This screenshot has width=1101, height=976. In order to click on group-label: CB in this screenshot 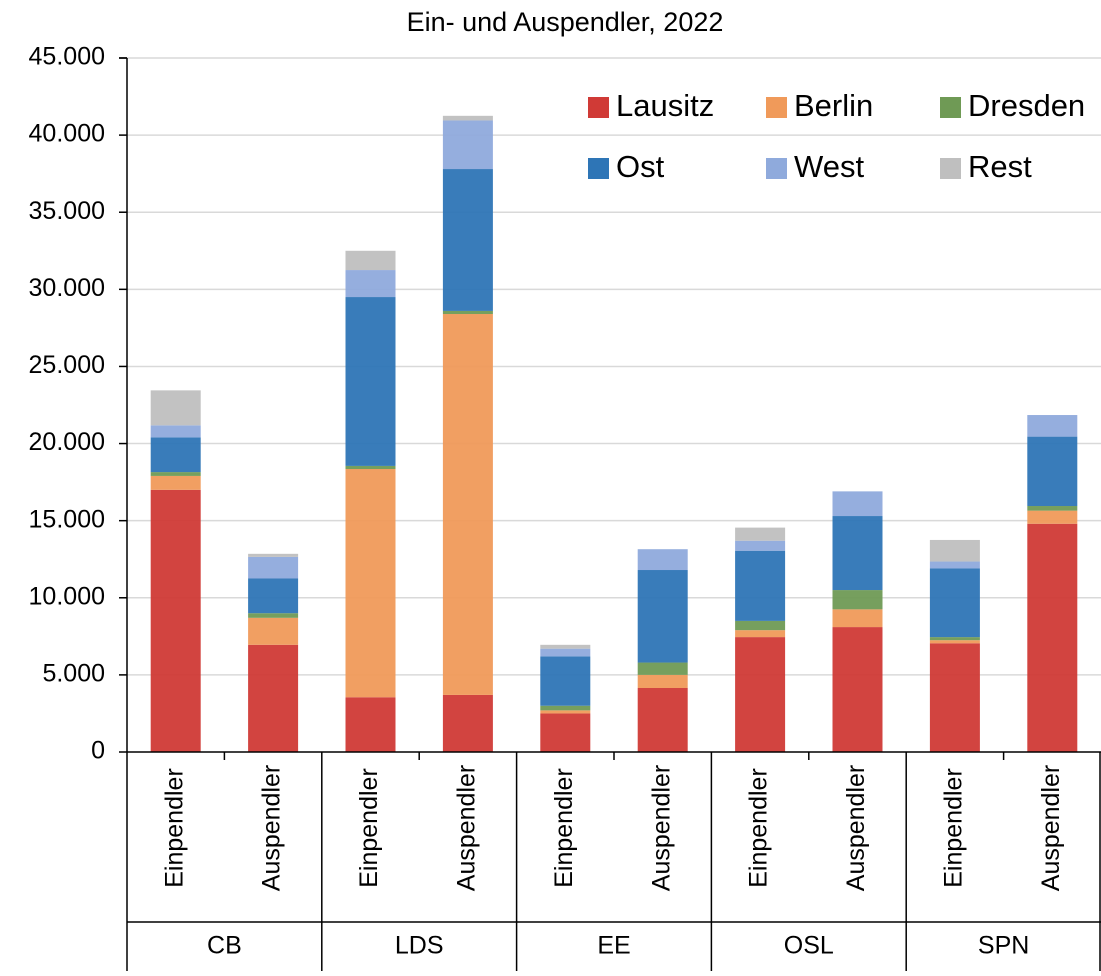, I will do `click(224, 946)`.